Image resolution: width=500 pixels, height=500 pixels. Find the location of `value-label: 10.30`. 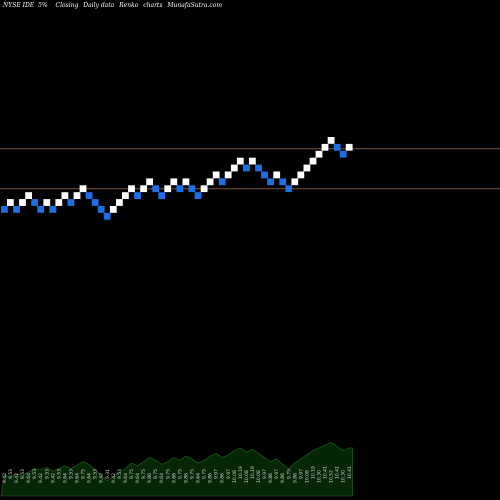

value-label: 10.30 is located at coordinates (344, 476).